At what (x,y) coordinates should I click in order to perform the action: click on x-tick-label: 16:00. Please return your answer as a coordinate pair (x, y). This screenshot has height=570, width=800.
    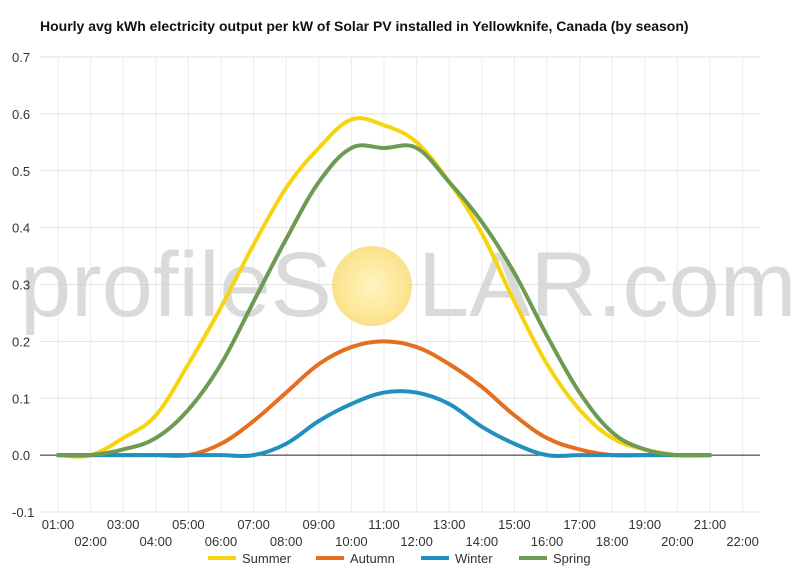
    Looking at the image, I should click on (547, 541).